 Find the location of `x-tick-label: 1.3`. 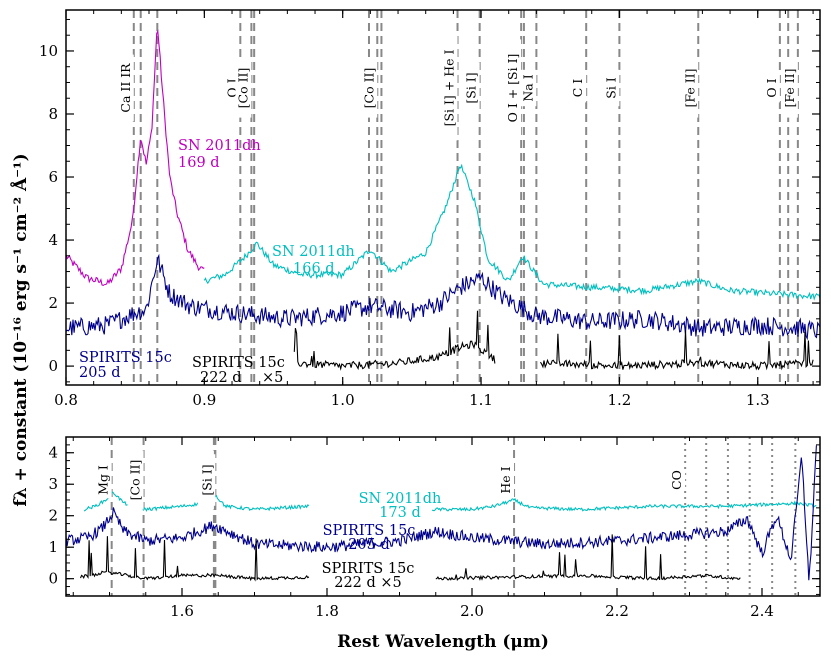

x-tick-label: 1.3 is located at coordinates (758, 400).